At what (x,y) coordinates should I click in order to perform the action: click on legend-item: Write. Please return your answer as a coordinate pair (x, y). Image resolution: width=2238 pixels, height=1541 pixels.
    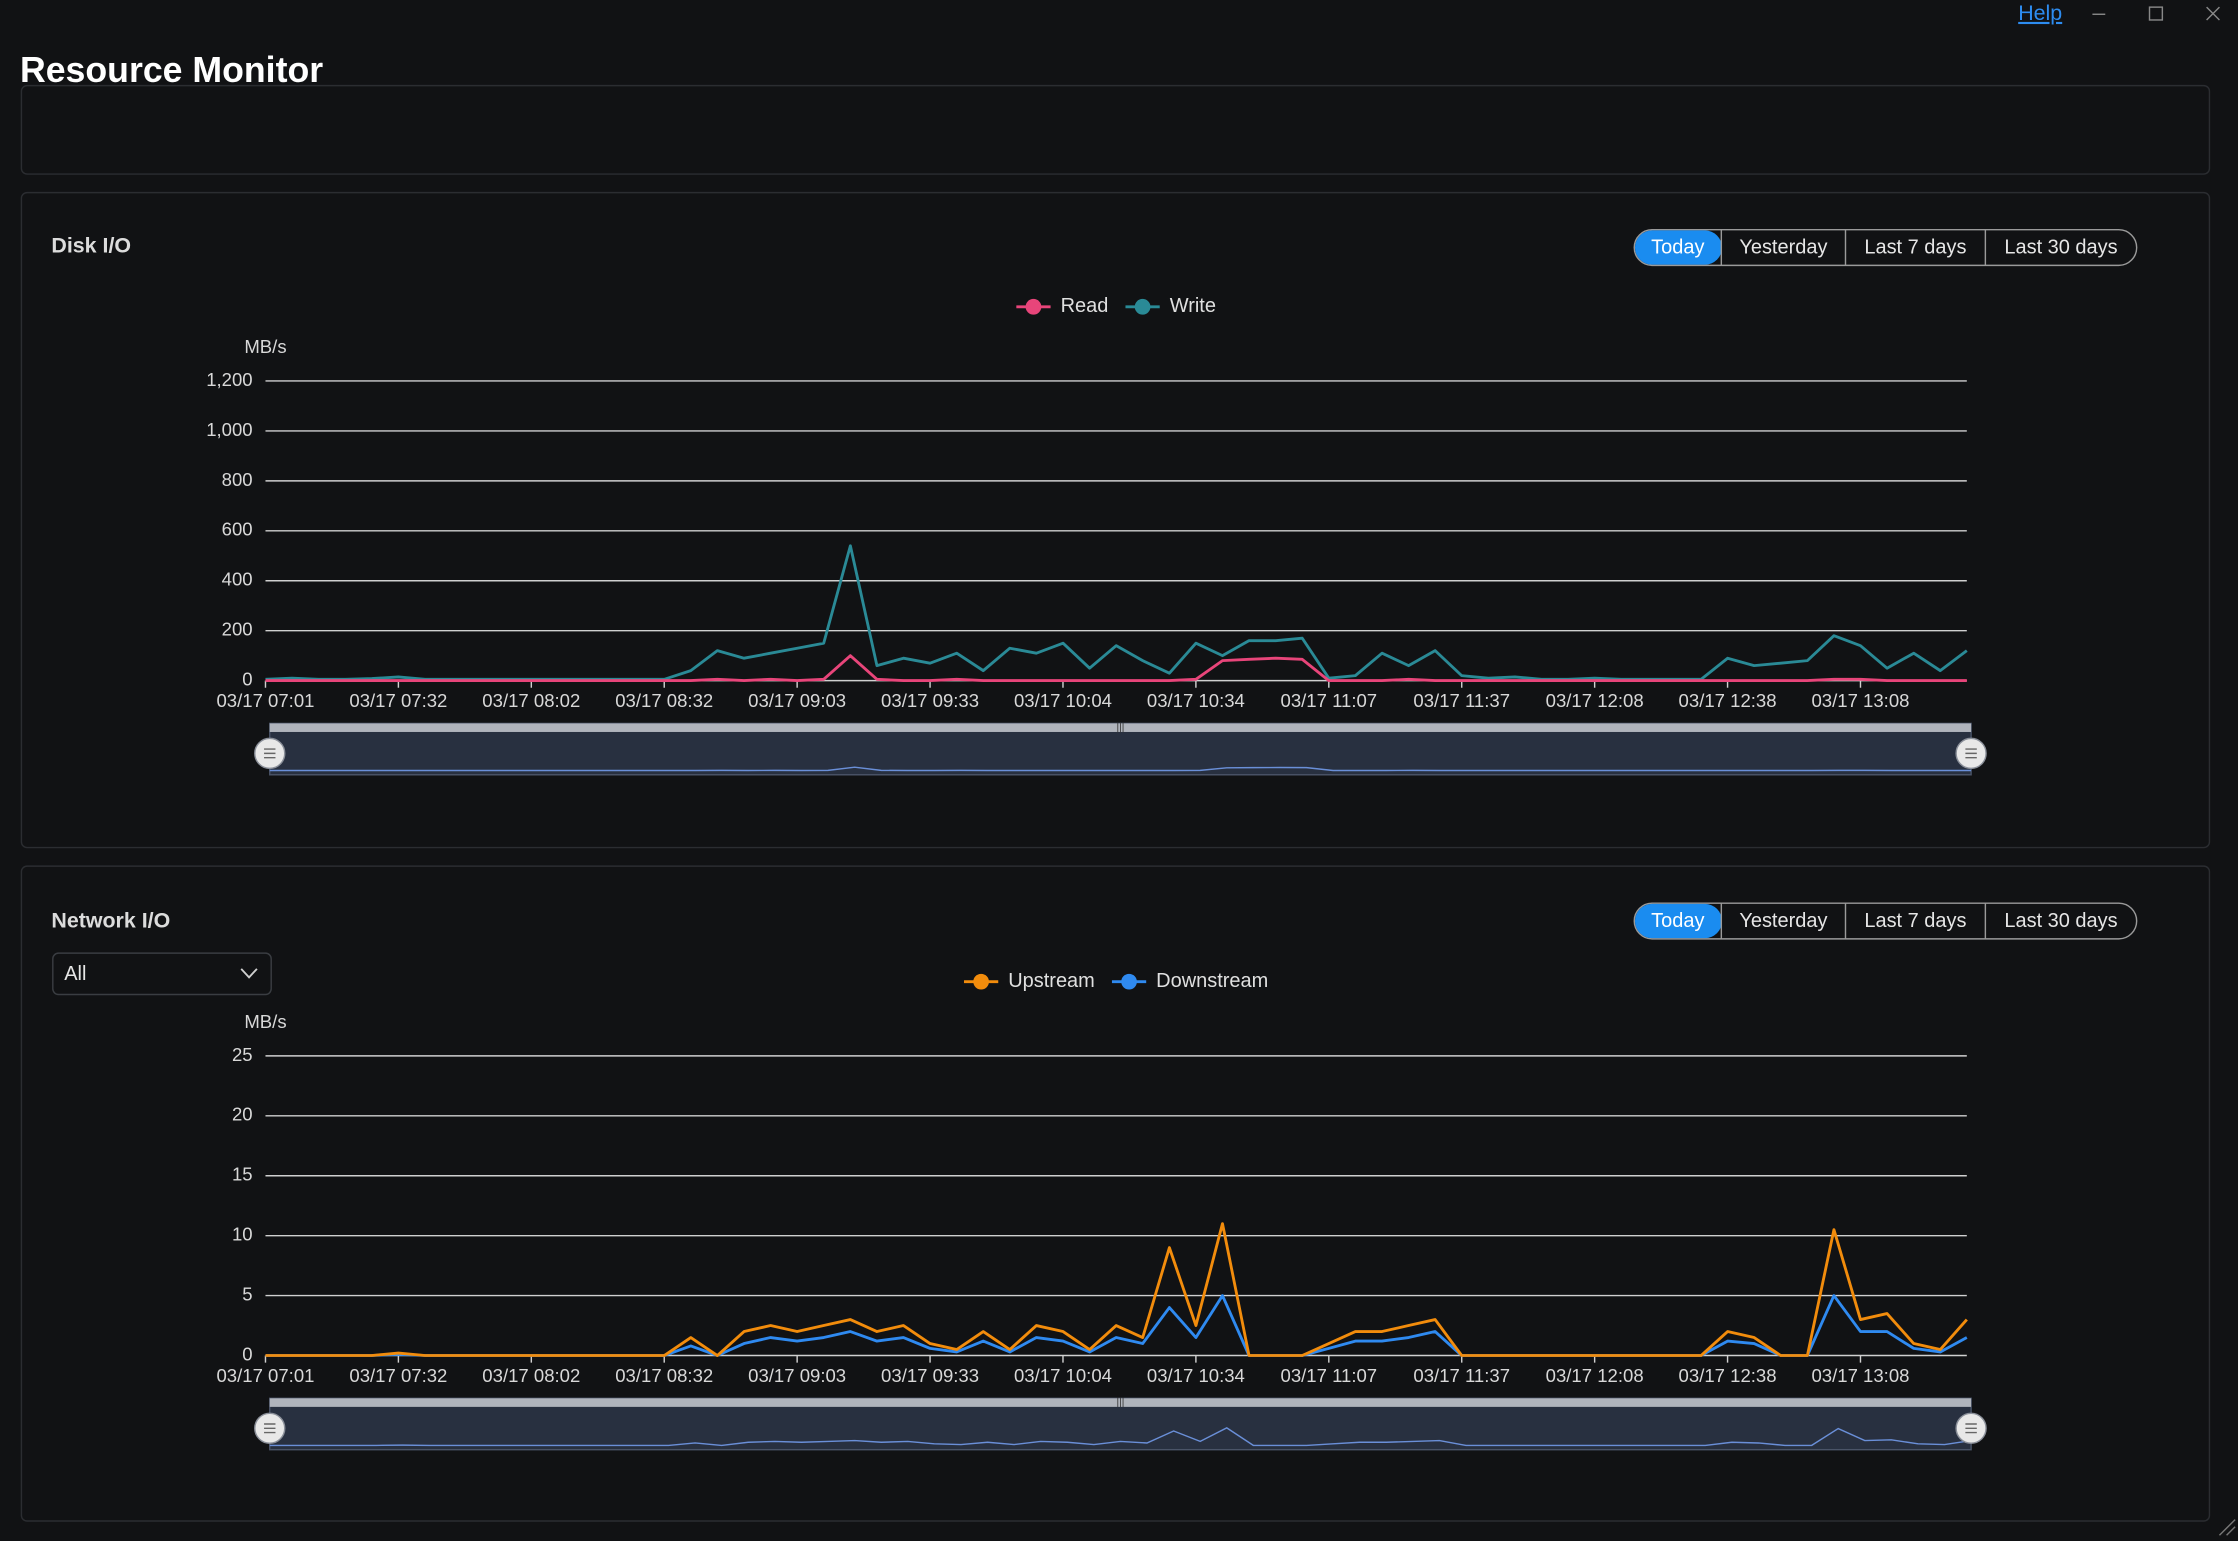
    Looking at the image, I should click on (1170, 306).